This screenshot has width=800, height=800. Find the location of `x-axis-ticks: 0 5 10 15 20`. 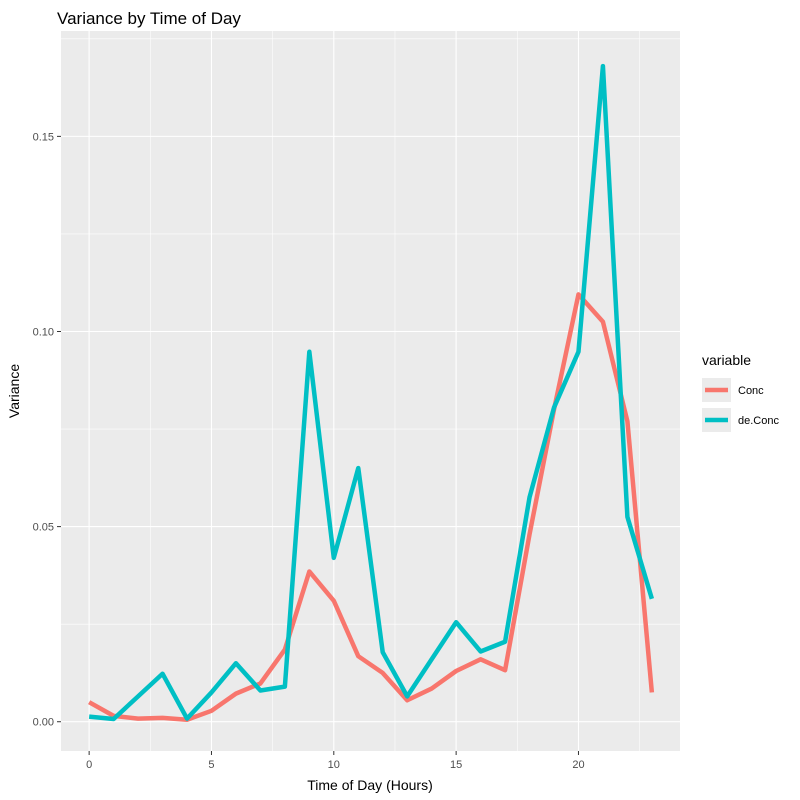

x-axis-ticks: 0 5 10 15 20 is located at coordinates (335, 761).